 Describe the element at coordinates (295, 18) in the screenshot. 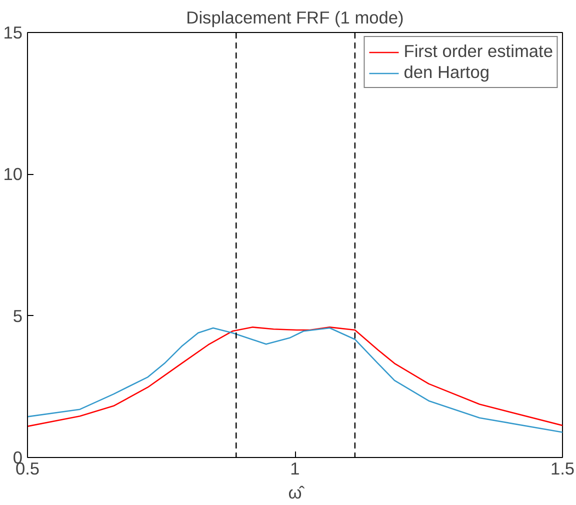

I see `chart-title: Displacement FRF (1 mode)` at that location.